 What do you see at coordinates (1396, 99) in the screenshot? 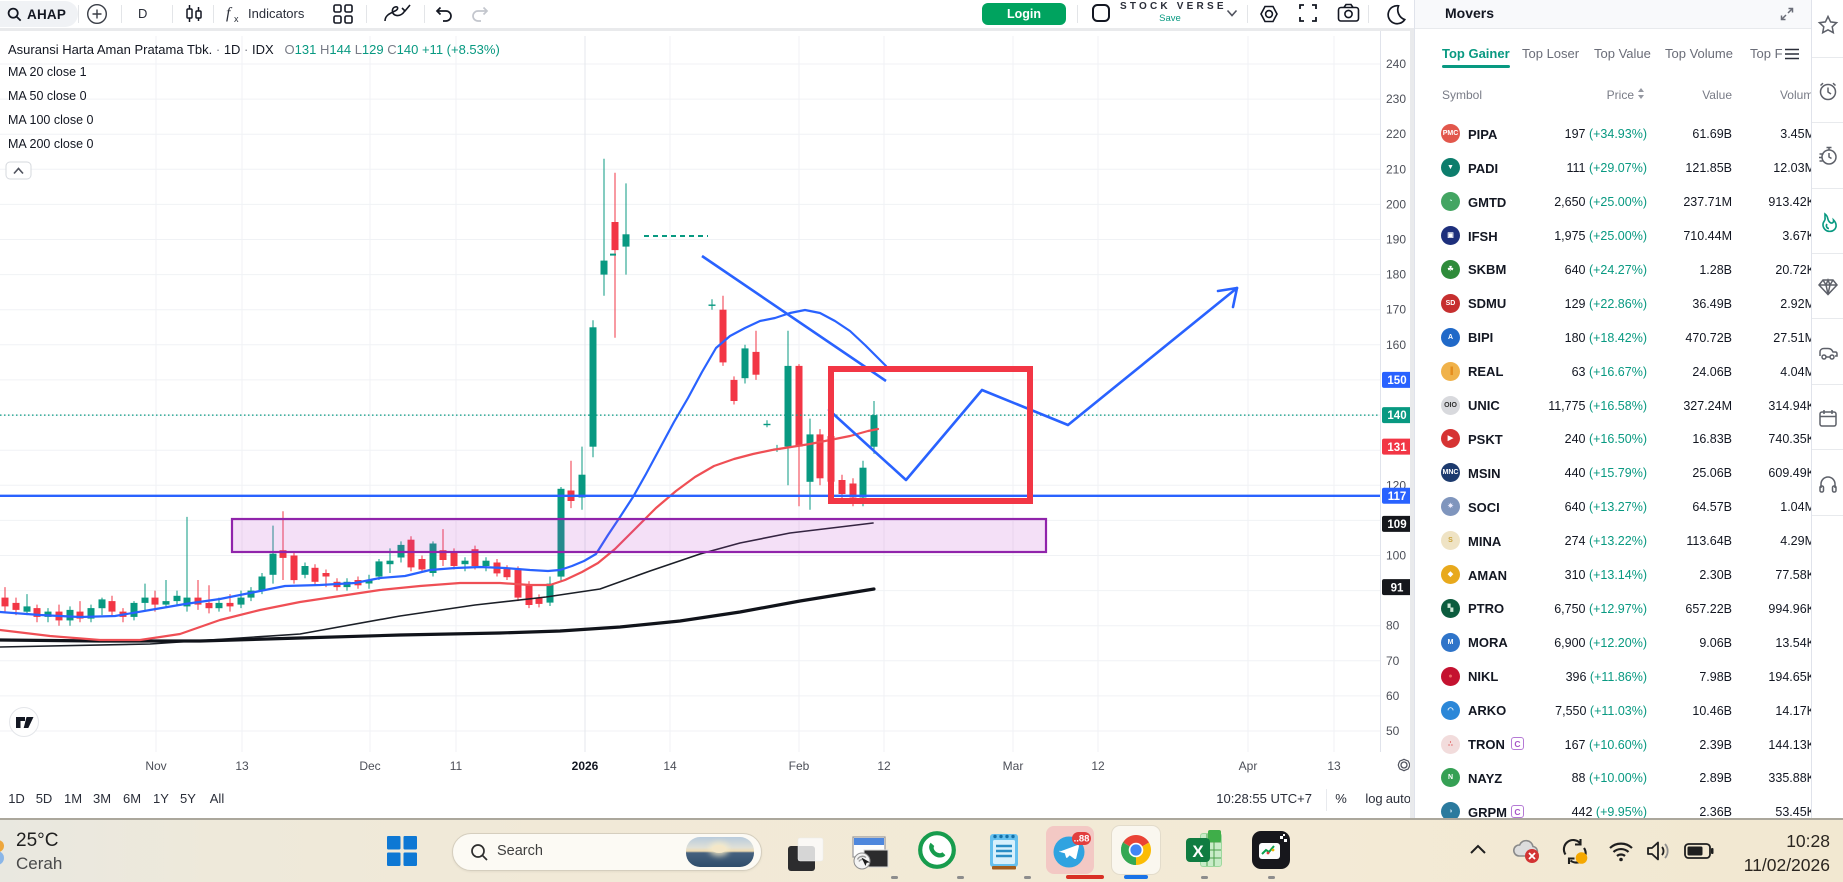
I see `svg-text: 230` at bounding box center [1396, 99].